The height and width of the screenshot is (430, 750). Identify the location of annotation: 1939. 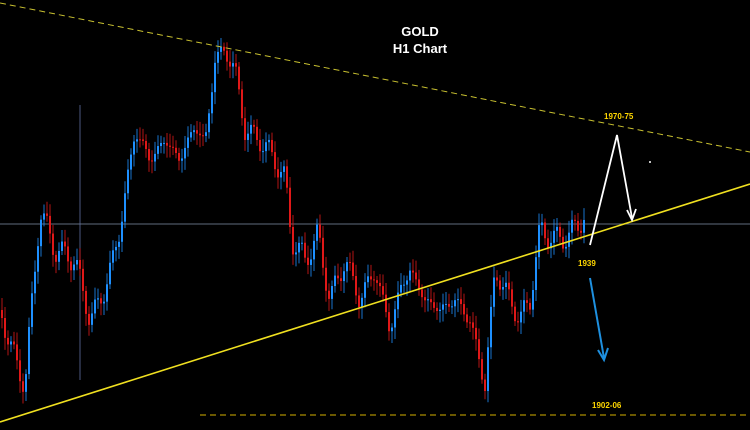
(587, 263).